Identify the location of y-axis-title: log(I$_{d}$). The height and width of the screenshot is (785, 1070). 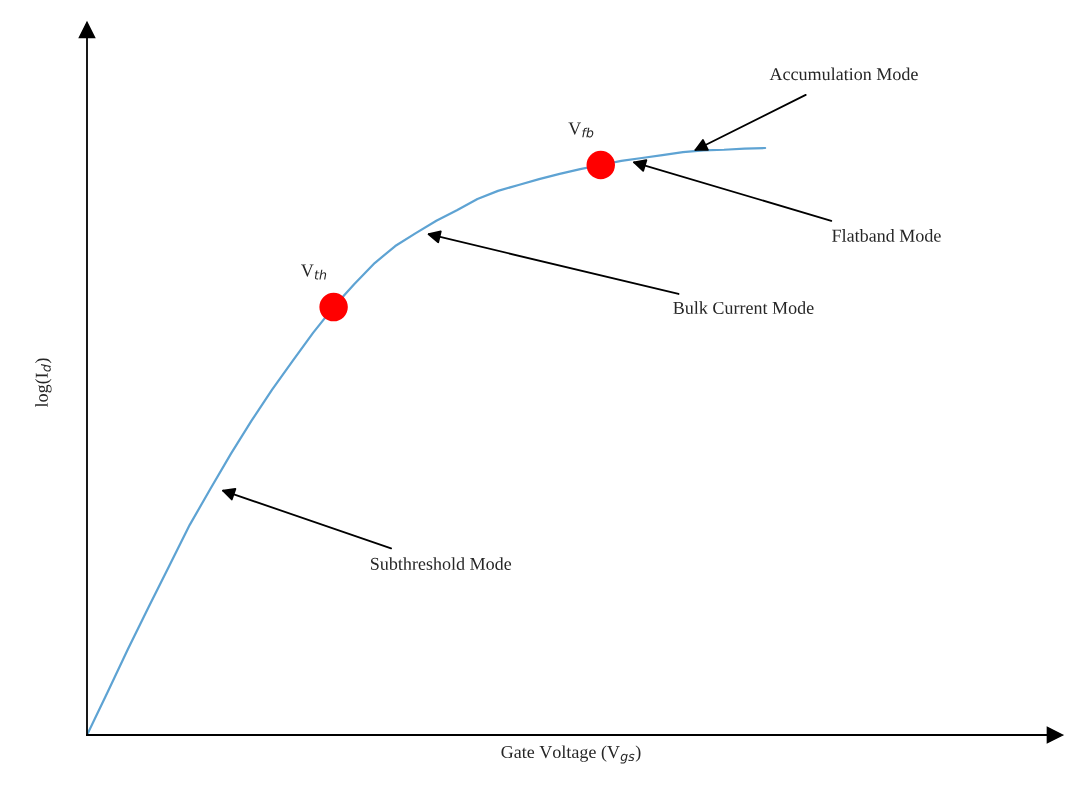
(43, 383).